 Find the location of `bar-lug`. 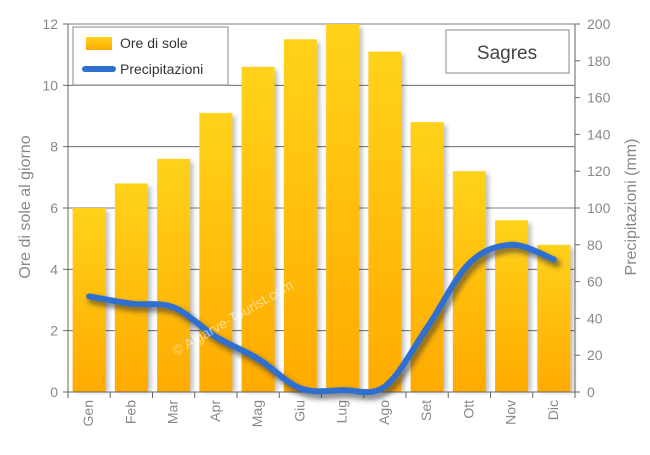

bar-lug is located at coordinates (342, 208).